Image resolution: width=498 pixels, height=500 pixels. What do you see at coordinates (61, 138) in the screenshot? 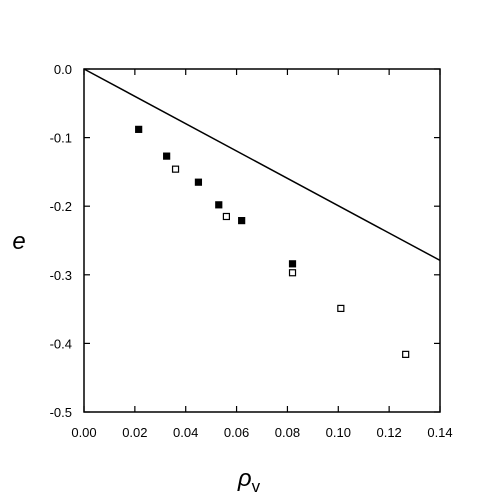
I see `y-tick-label-1: -0.1` at bounding box center [61, 138].